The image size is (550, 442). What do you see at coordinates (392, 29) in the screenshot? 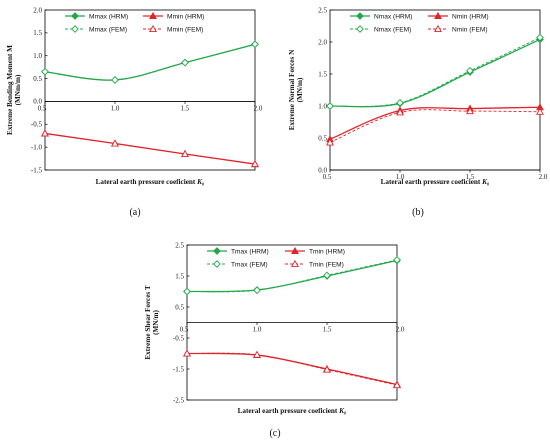
I see `legend-entry: Nmax (FEM)` at bounding box center [392, 29].